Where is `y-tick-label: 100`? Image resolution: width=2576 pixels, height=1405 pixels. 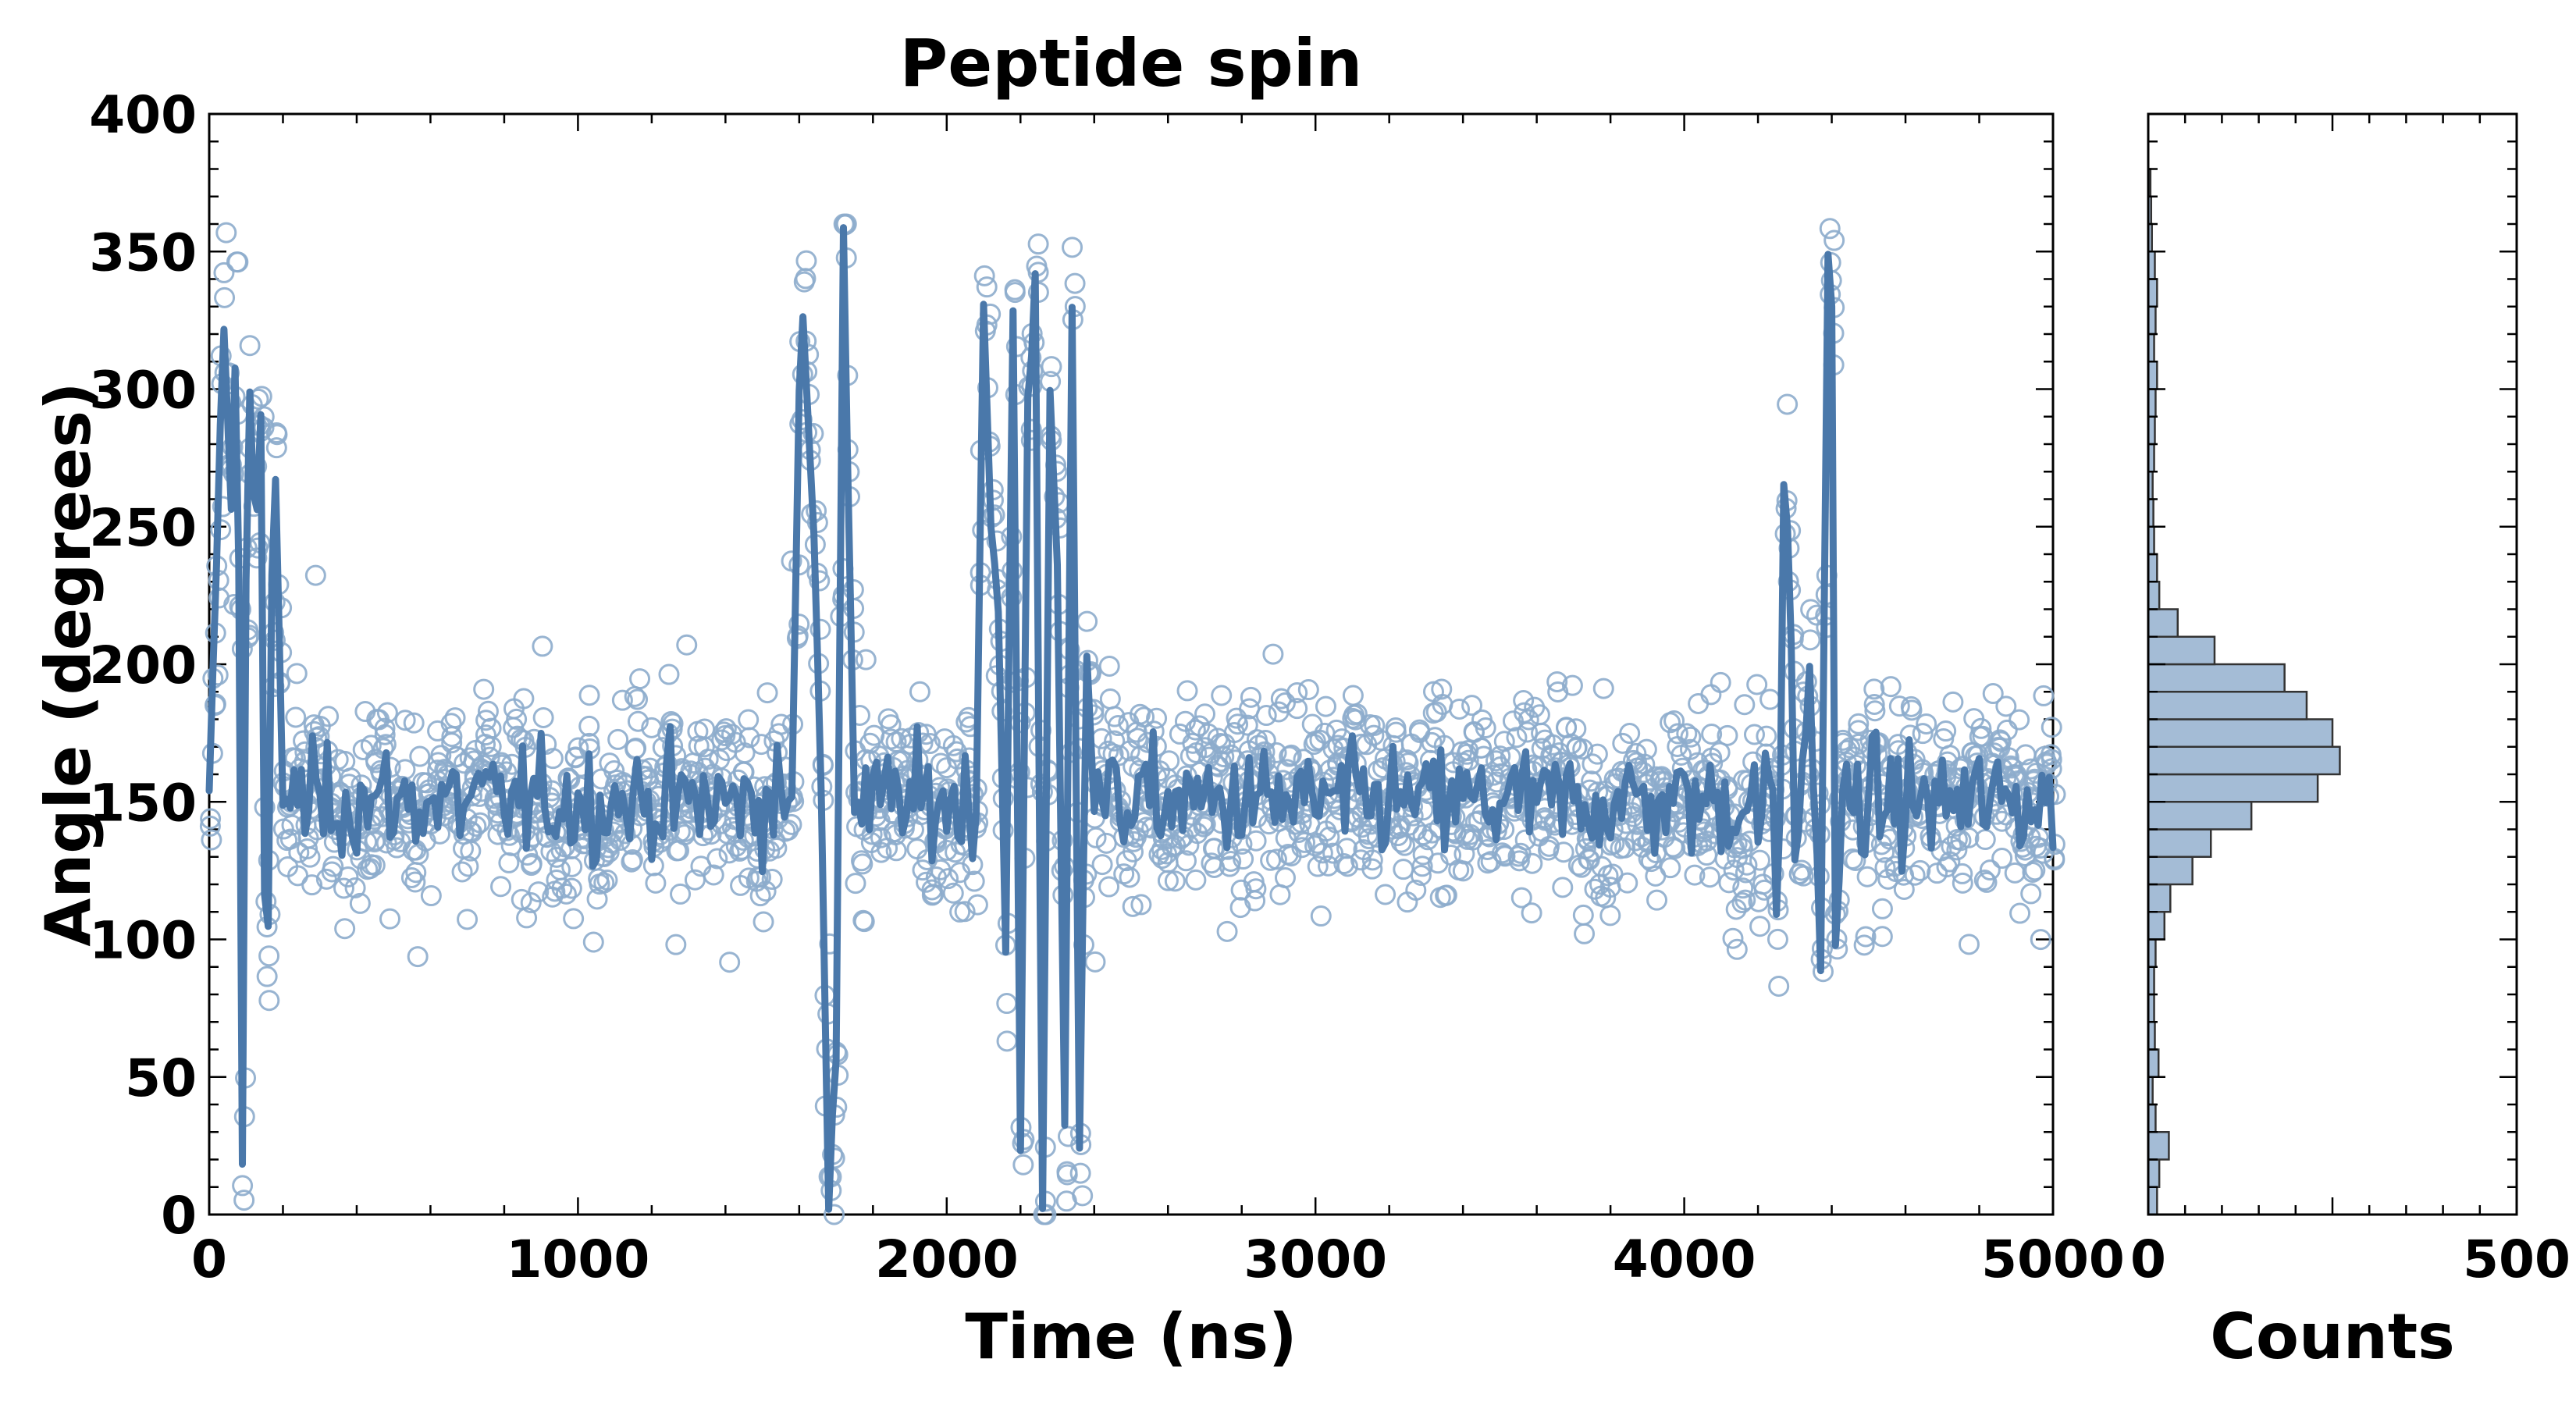 y-tick-label: 100 is located at coordinates (143, 941).